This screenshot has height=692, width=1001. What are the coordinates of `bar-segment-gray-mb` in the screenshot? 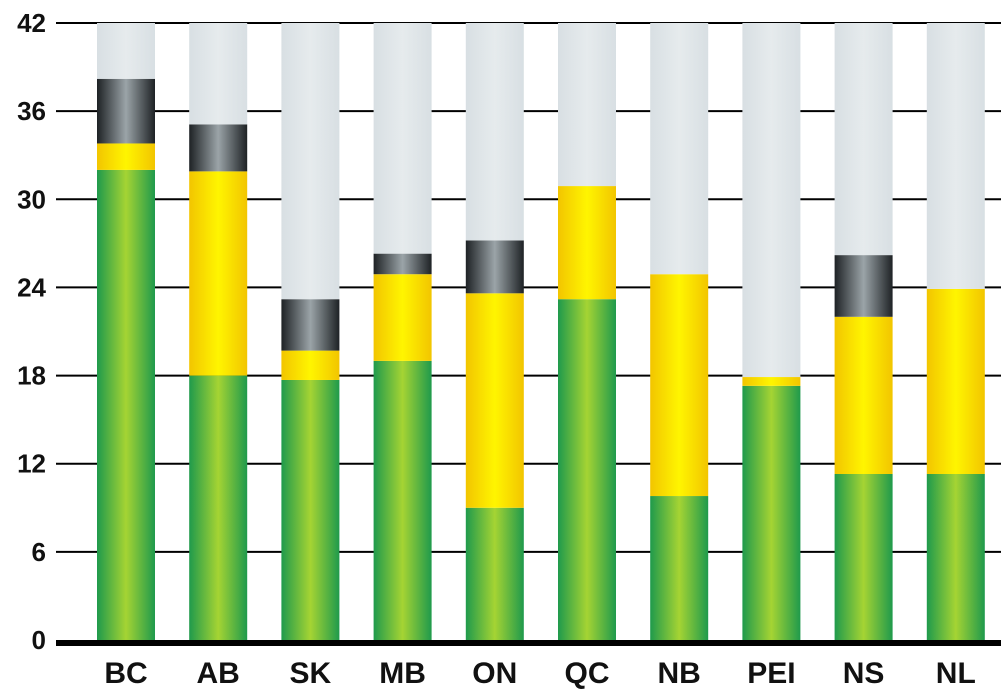 It's located at (402, 138).